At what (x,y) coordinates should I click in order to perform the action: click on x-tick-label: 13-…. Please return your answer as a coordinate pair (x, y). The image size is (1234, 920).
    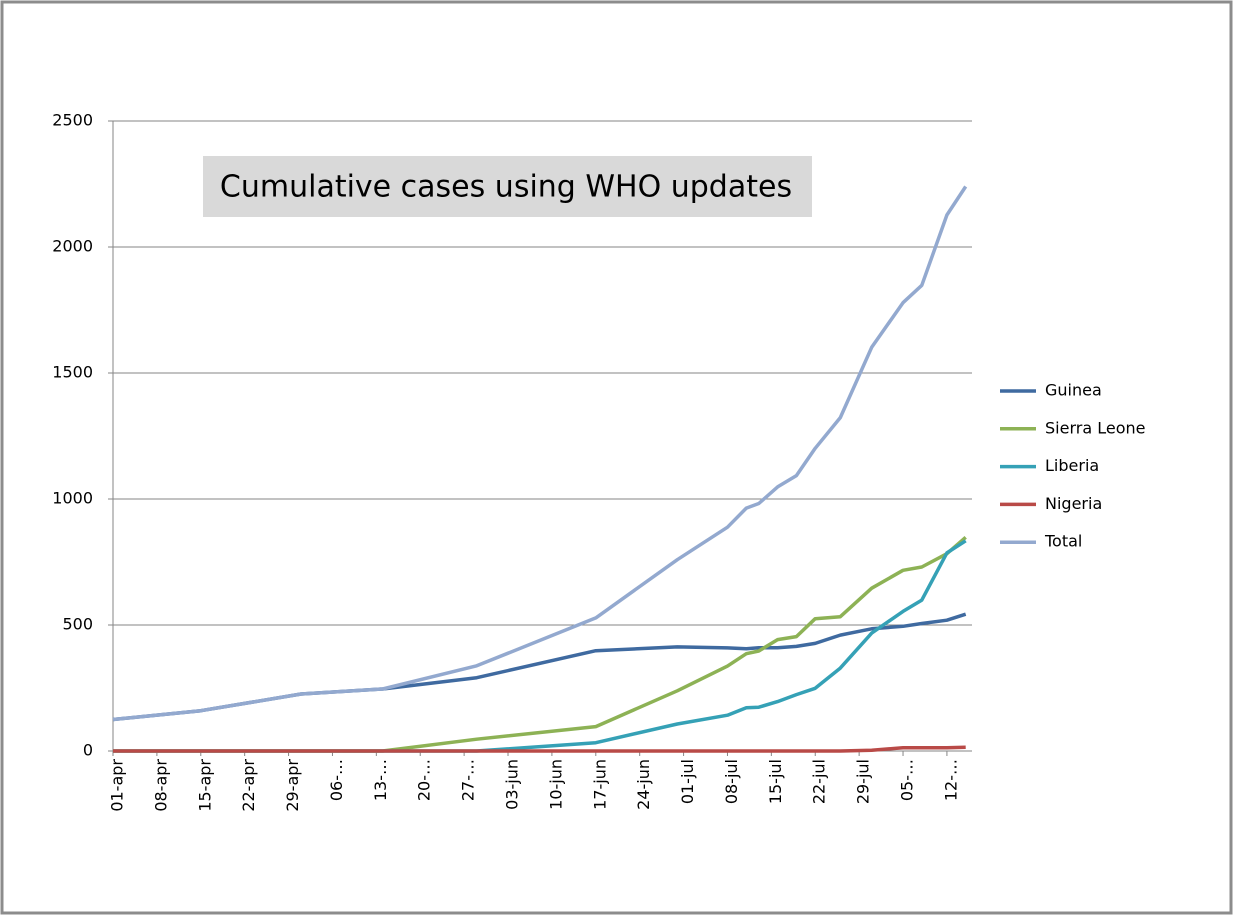
    Looking at the image, I should click on (380, 780).